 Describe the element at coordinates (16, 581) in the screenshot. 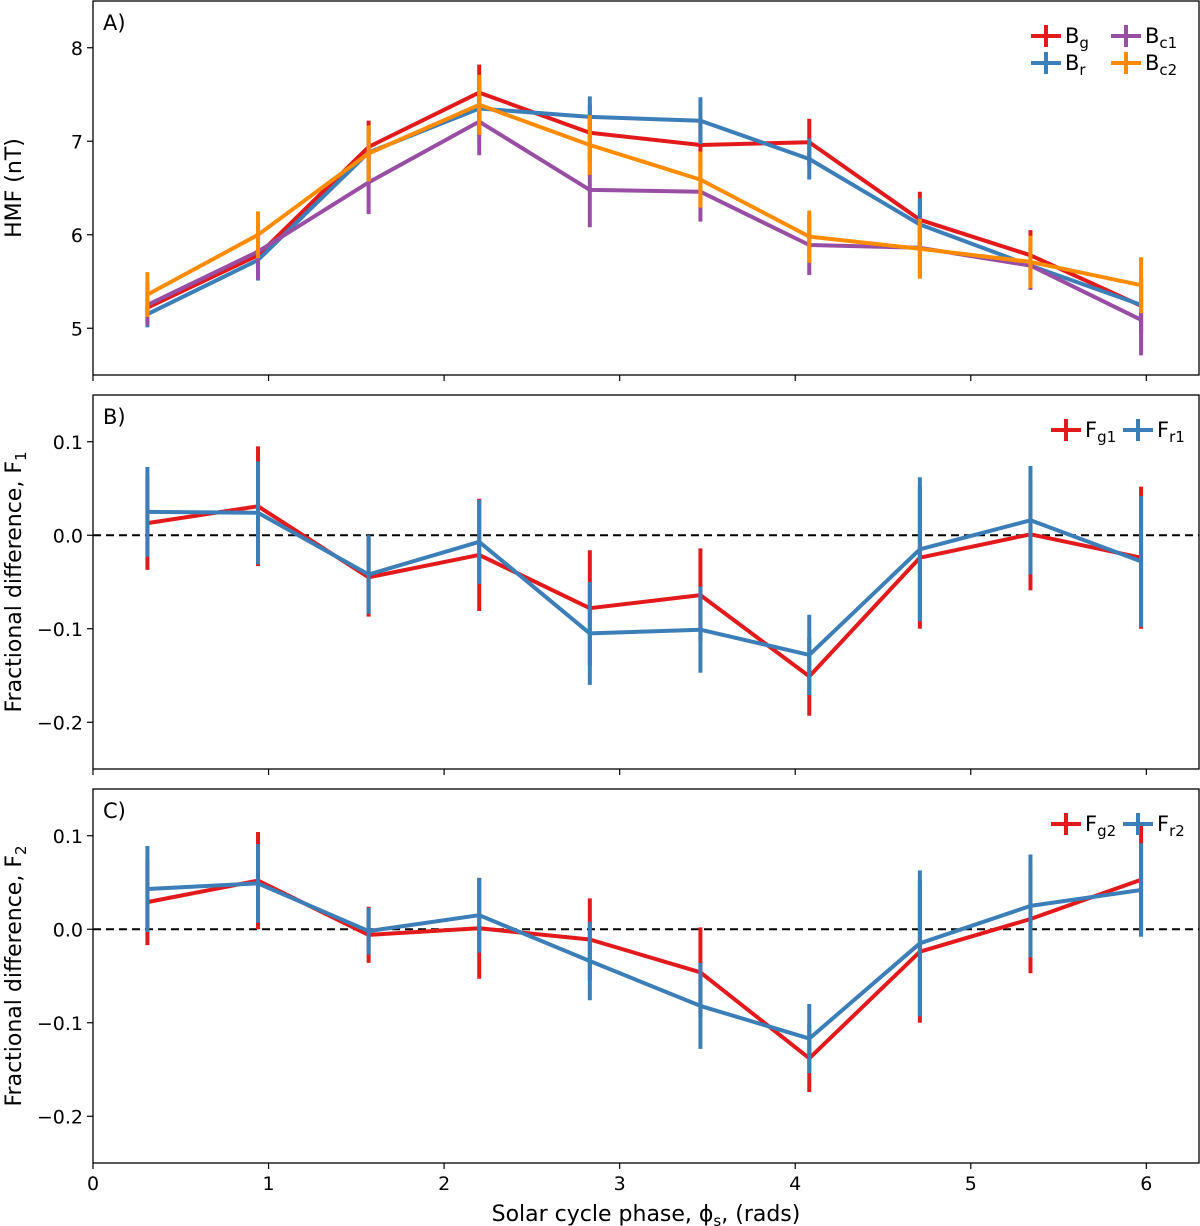

I see `y-axis-label: Fractional difference, F1` at that location.